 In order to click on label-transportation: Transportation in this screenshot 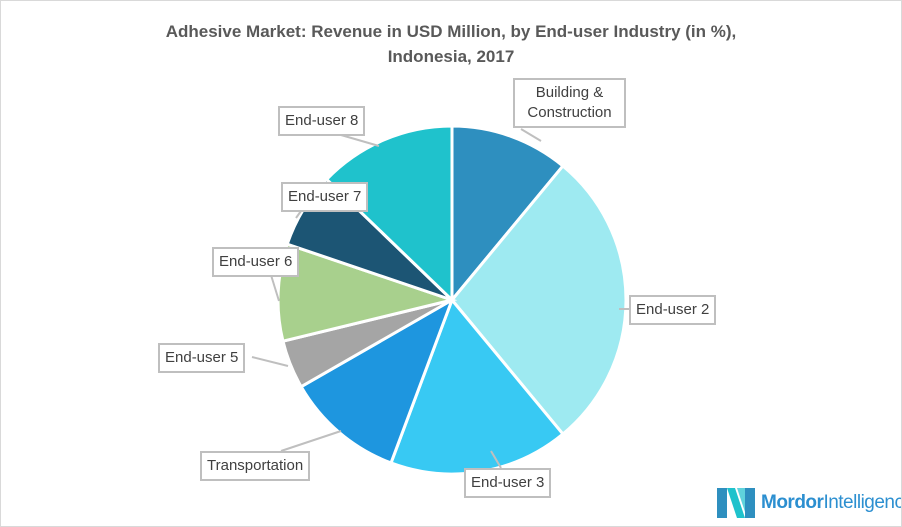, I will do `click(255, 466)`.